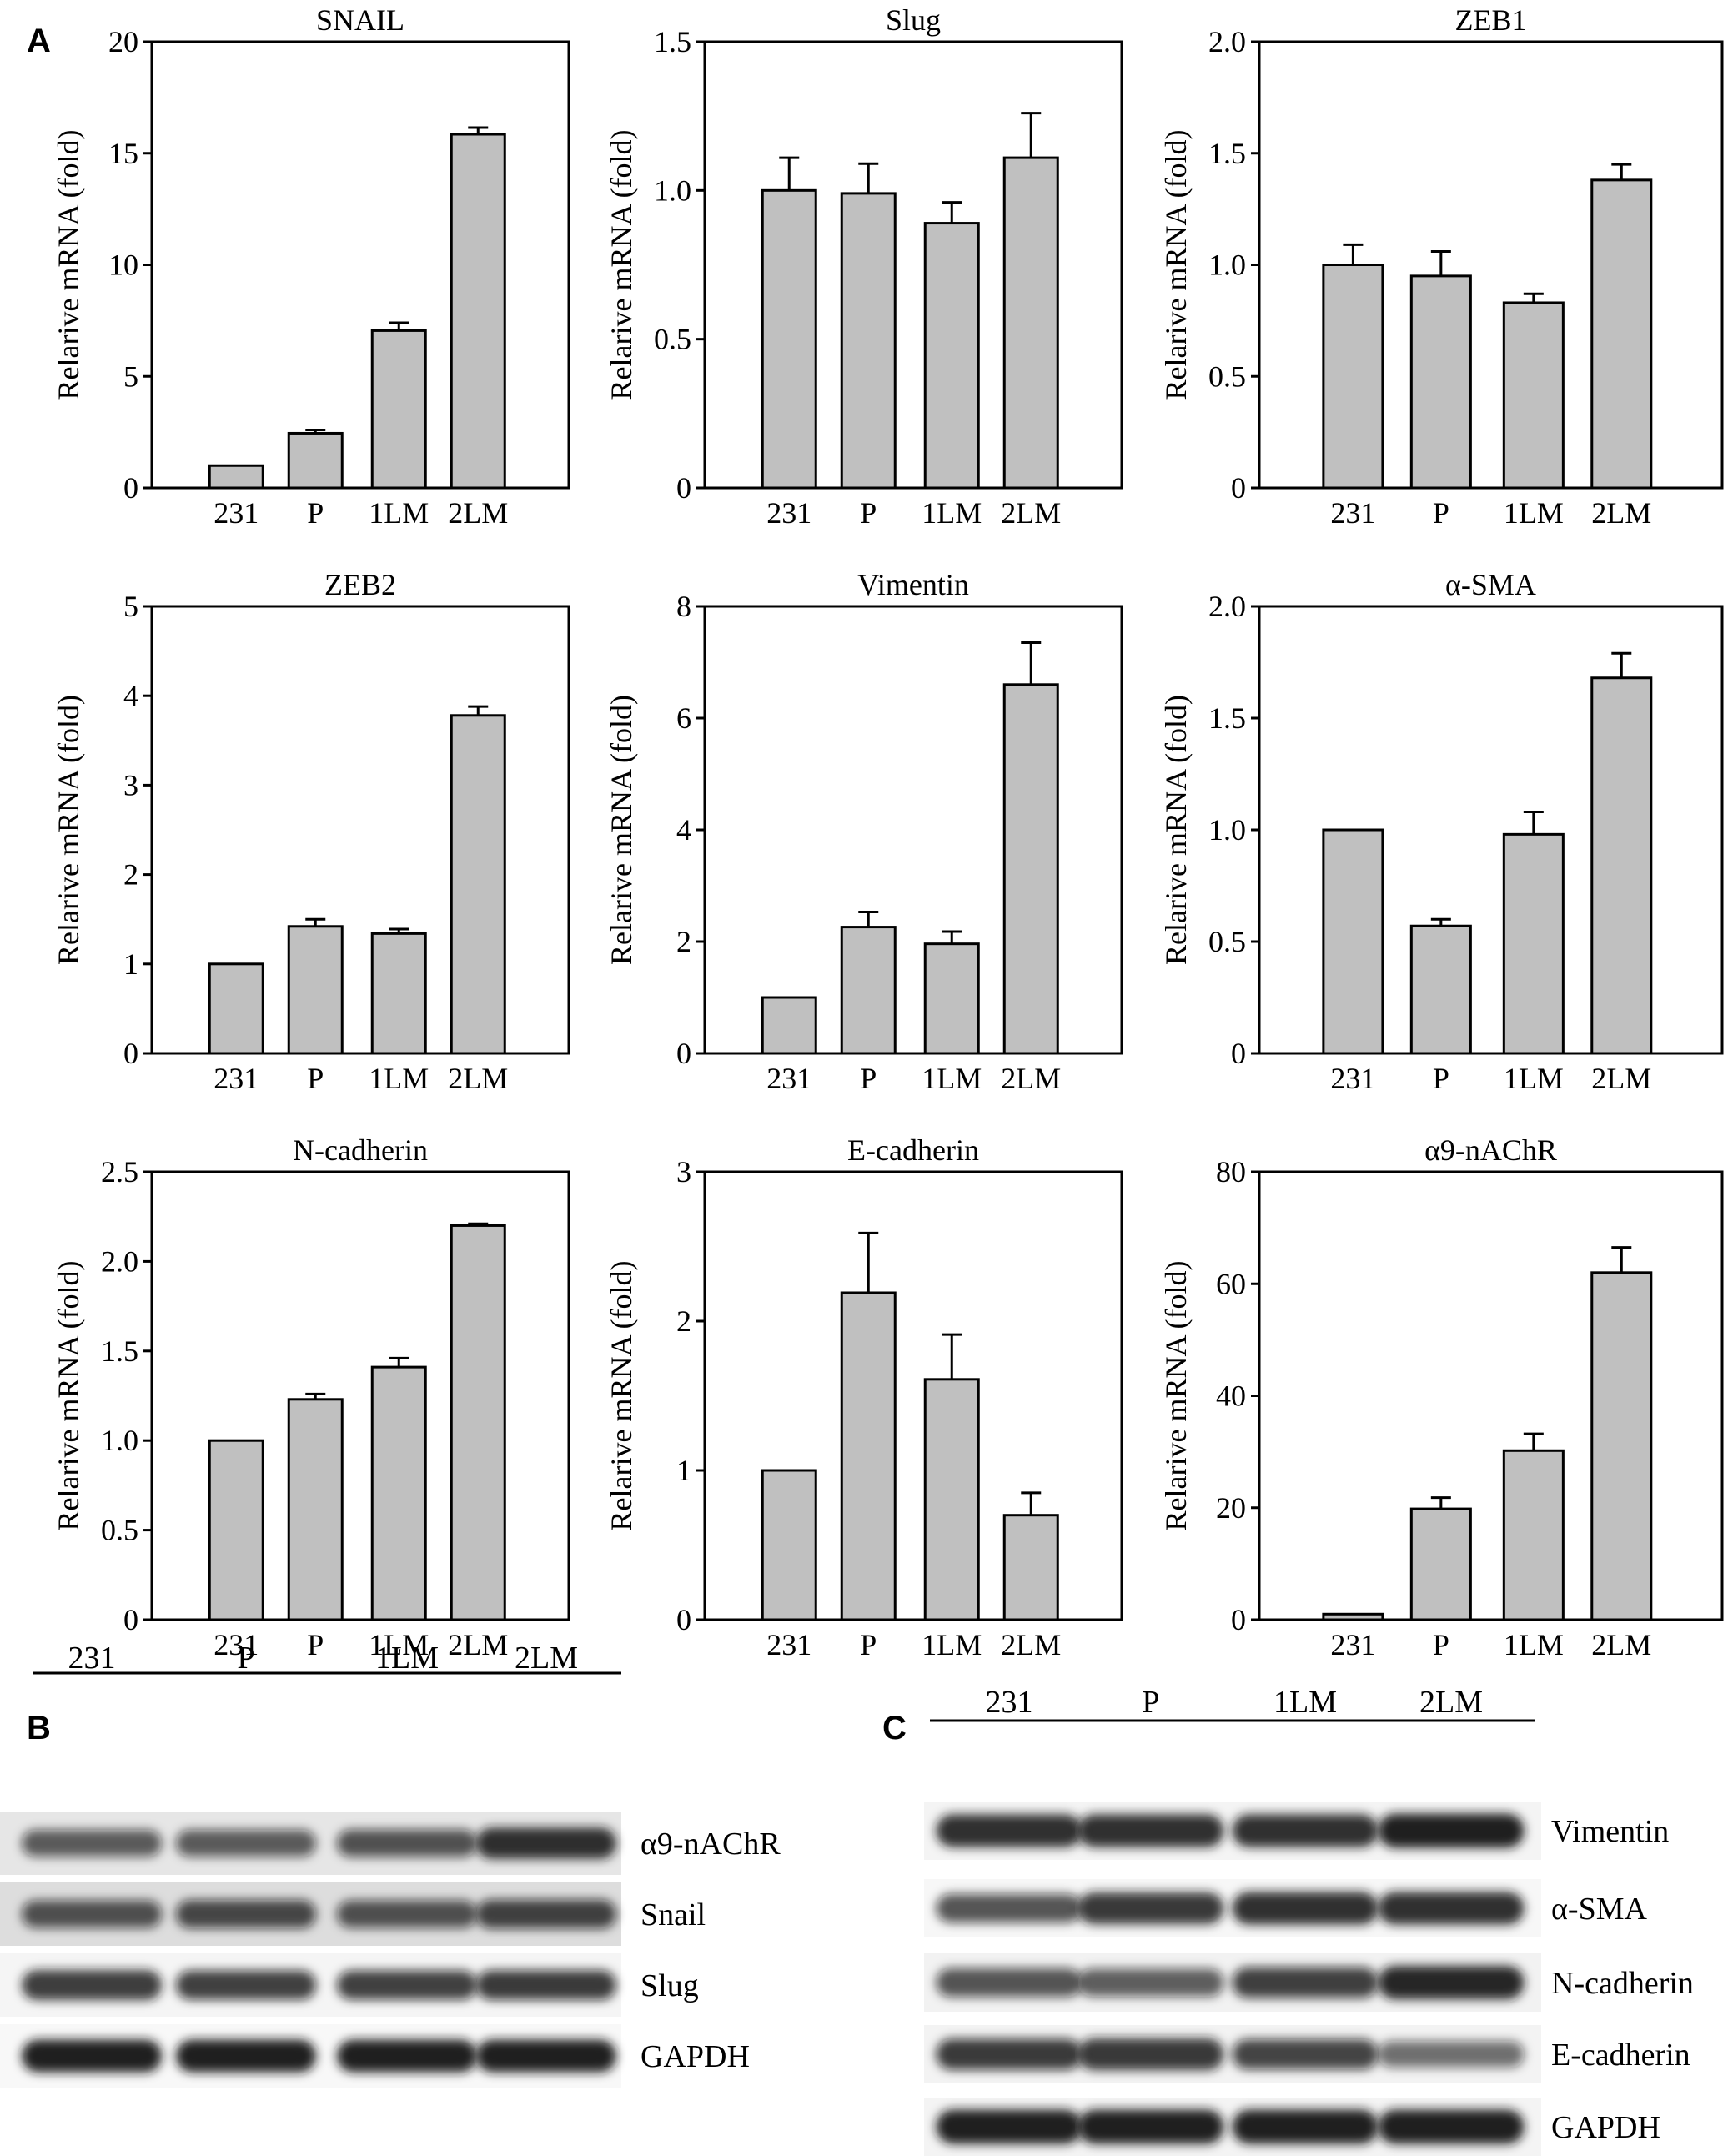 The width and height of the screenshot is (1728, 2156). Describe the element at coordinates (683, 1172) in the screenshot. I see `y-tick-label: 3` at that location.